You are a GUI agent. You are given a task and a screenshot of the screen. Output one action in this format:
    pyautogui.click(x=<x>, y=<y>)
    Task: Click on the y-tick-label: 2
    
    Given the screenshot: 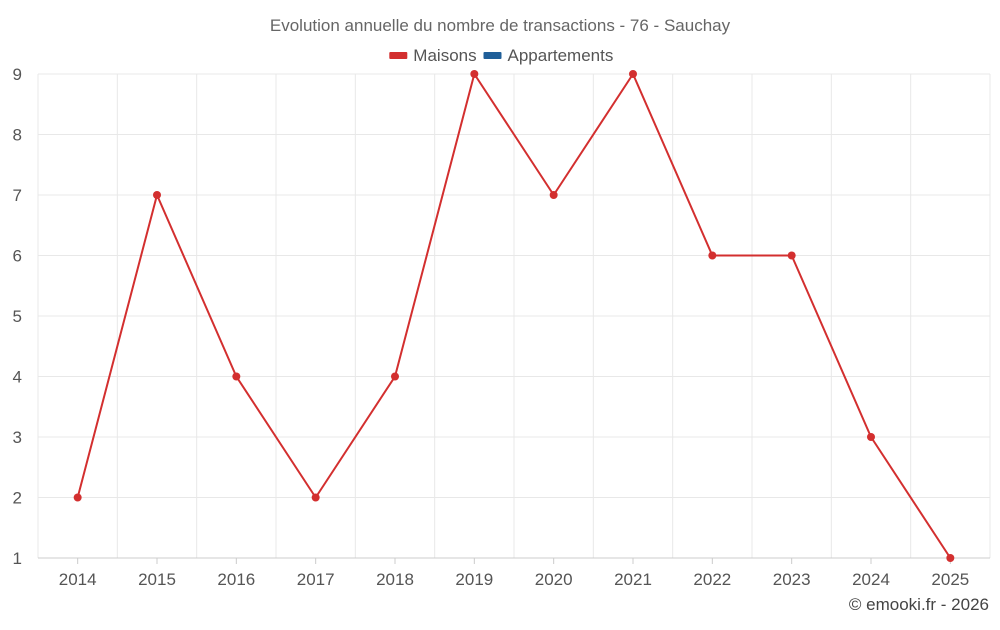 What is the action you would take?
    pyautogui.click(x=17, y=498)
    